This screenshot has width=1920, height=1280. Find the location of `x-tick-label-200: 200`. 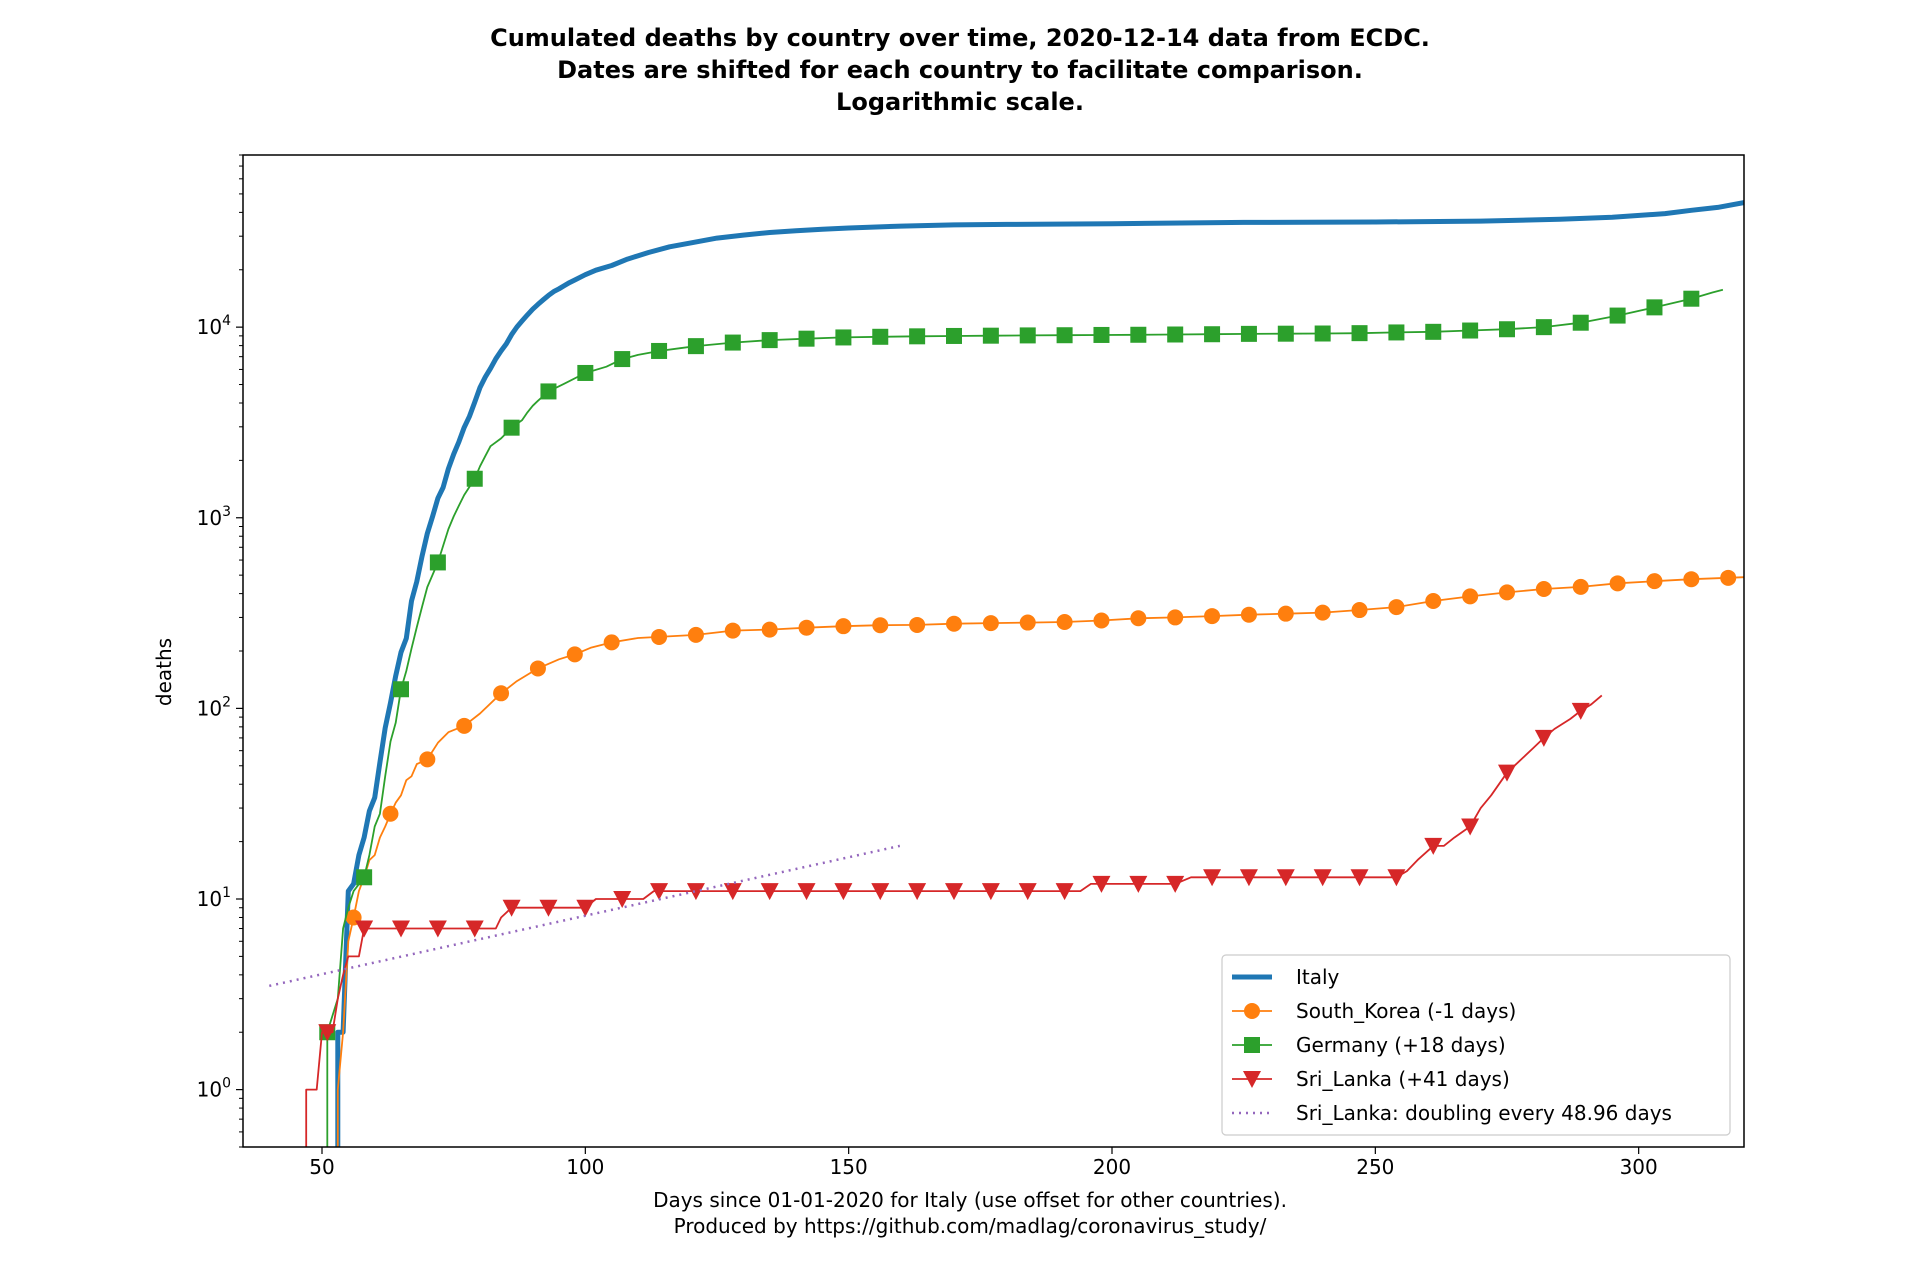

x-tick-label-200: 200 is located at coordinates (1112, 1167).